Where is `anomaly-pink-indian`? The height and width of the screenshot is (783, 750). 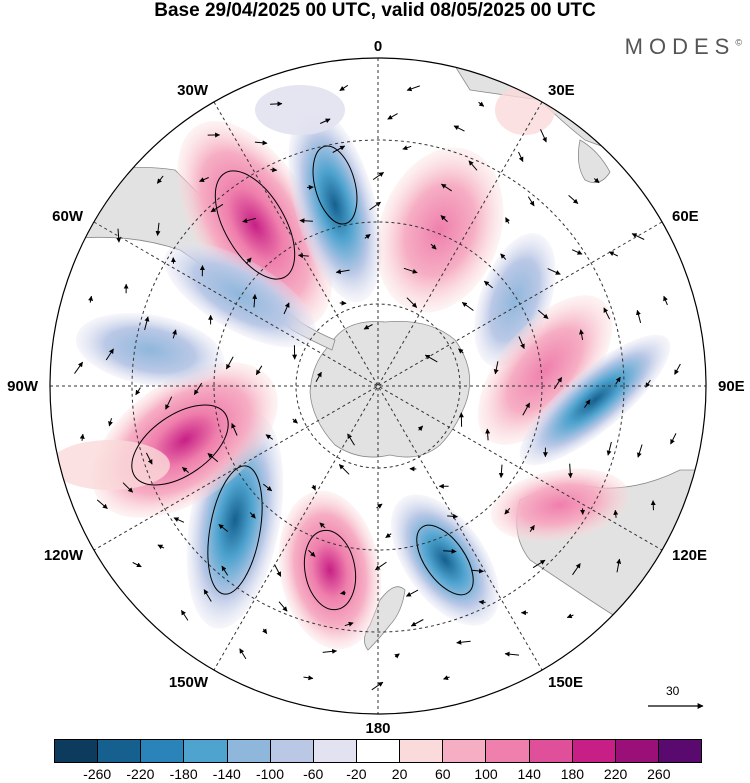
anomaly-pink-indian is located at coordinates (545, 370).